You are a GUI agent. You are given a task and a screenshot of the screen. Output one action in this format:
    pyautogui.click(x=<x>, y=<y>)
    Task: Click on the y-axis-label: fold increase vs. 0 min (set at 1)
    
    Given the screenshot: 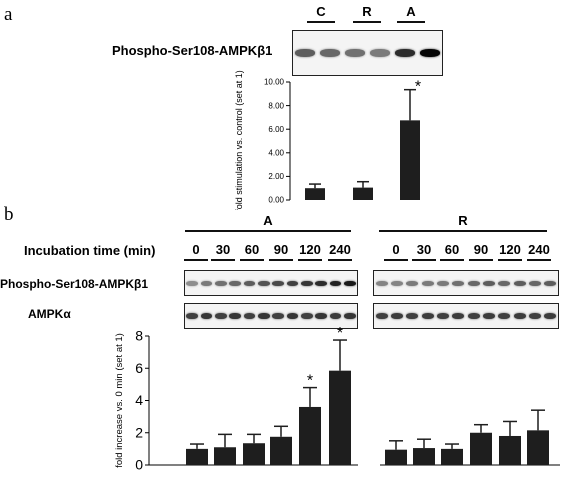 What is the action you would take?
    pyautogui.click(x=119, y=400)
    